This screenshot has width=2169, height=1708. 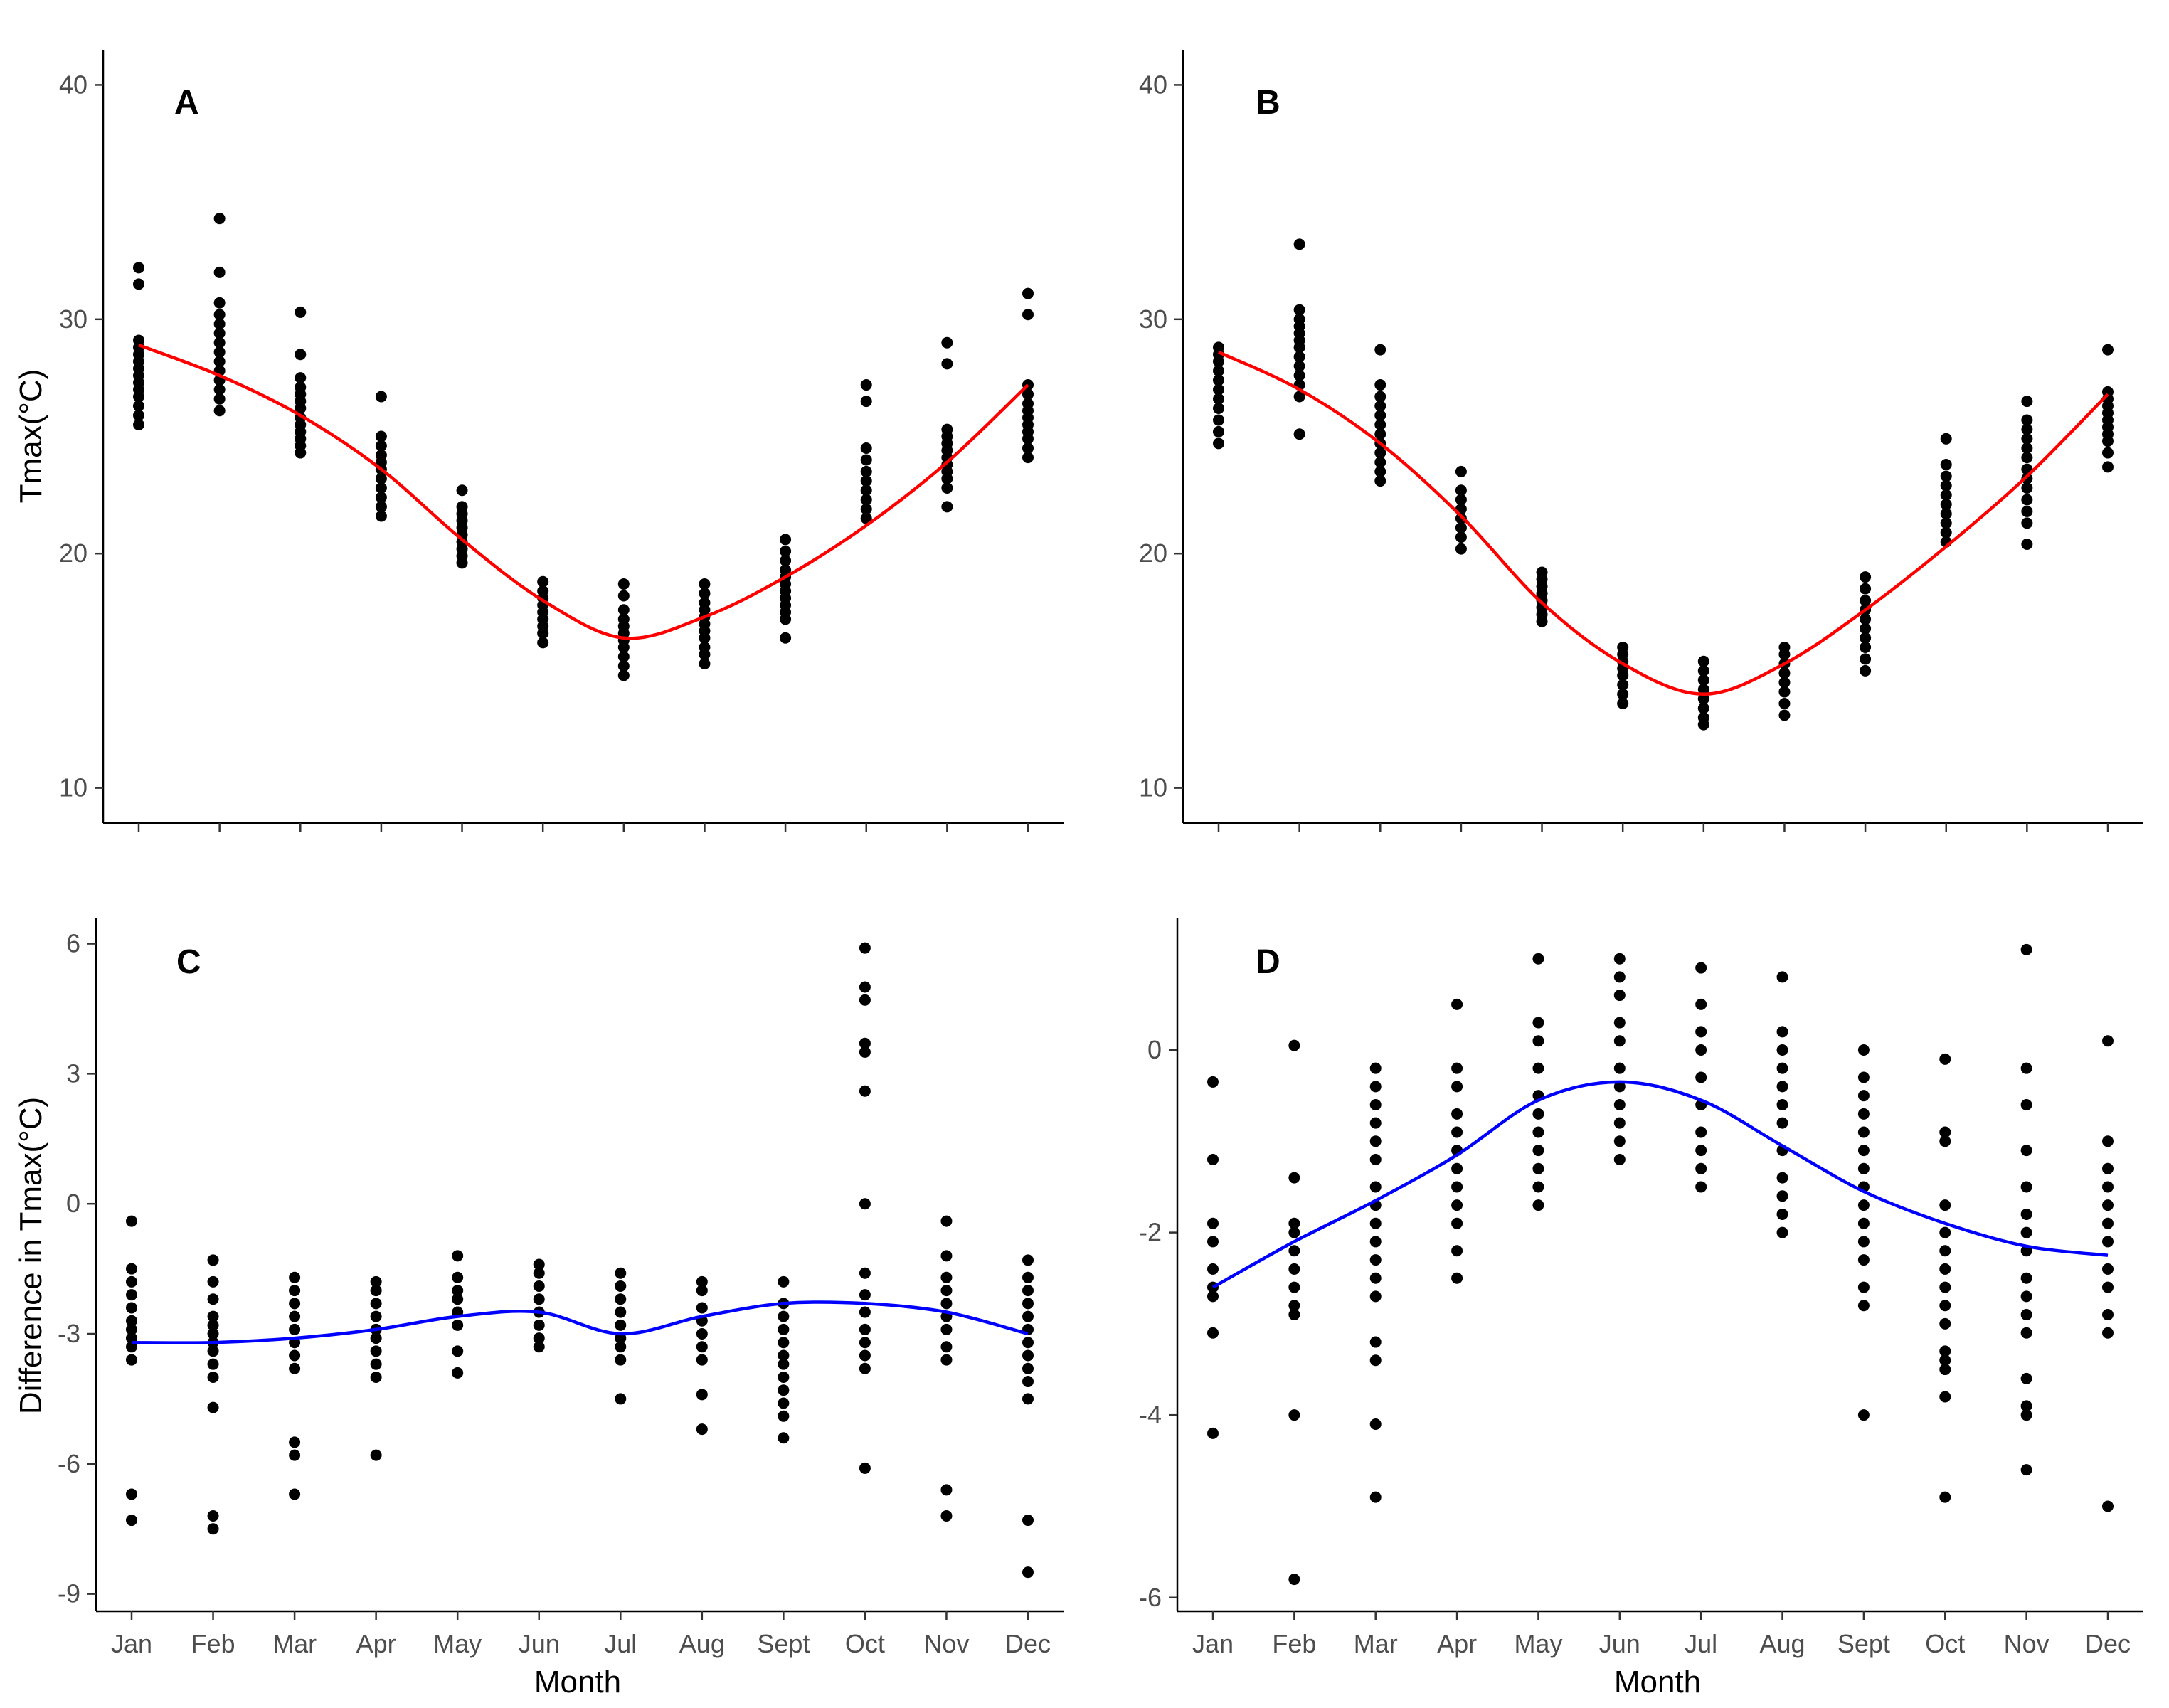 I want to click on x-tick-label: Apr, so click(x=1457, y=1644).